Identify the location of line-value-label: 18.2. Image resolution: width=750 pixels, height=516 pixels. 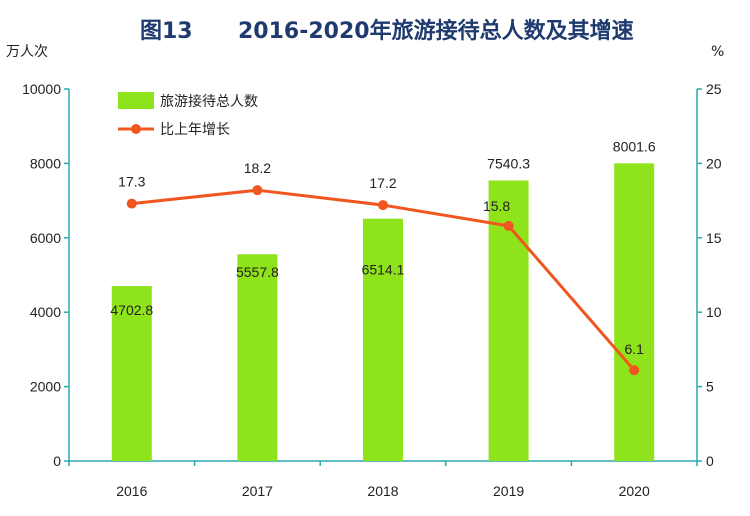
(257, 168).